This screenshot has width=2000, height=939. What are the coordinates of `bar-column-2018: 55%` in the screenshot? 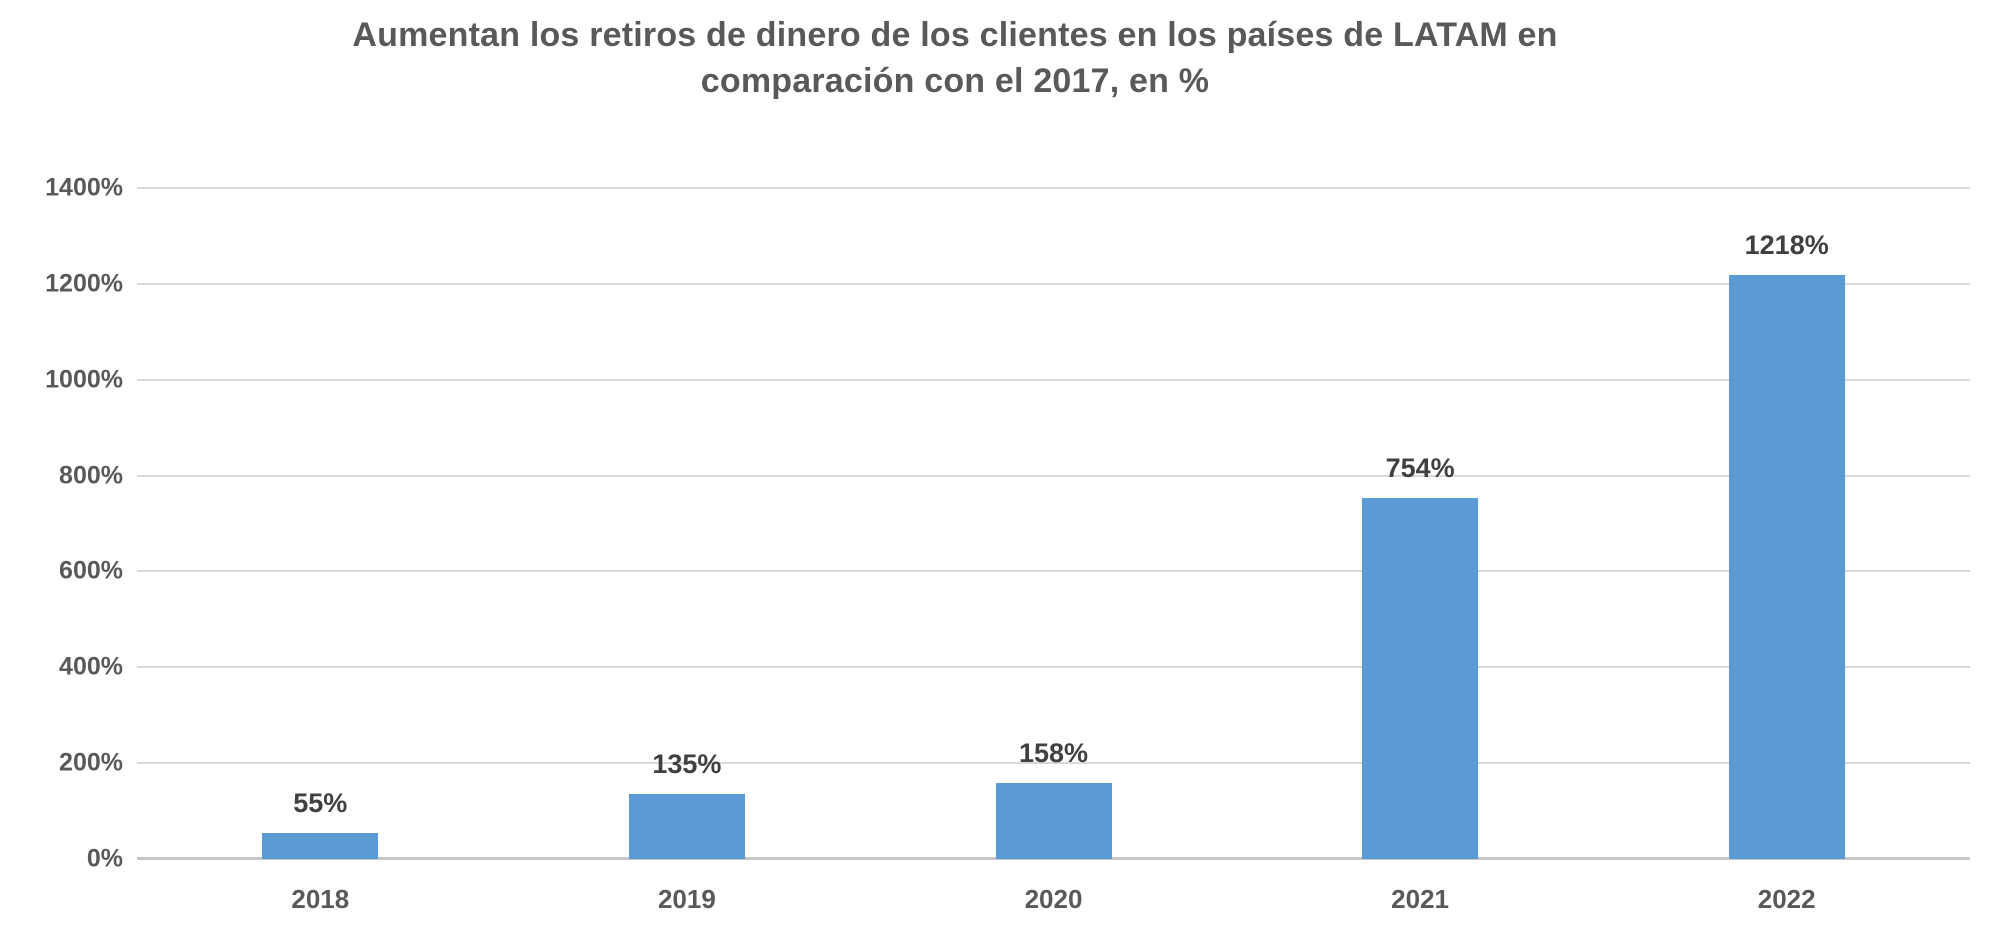 It's located at (320, 523).